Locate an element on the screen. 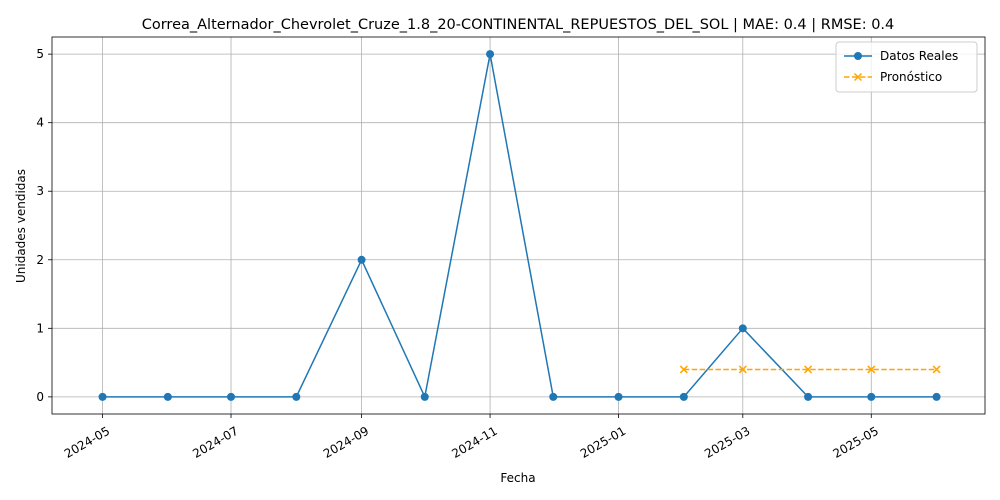 The image size is (1000, 500). x-tick-label: 2024-09 is located at coordinates (346, 442).